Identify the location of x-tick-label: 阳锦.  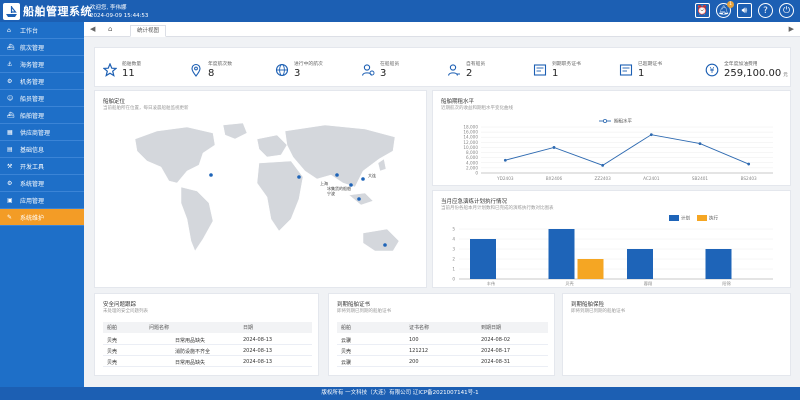
(726, 283).